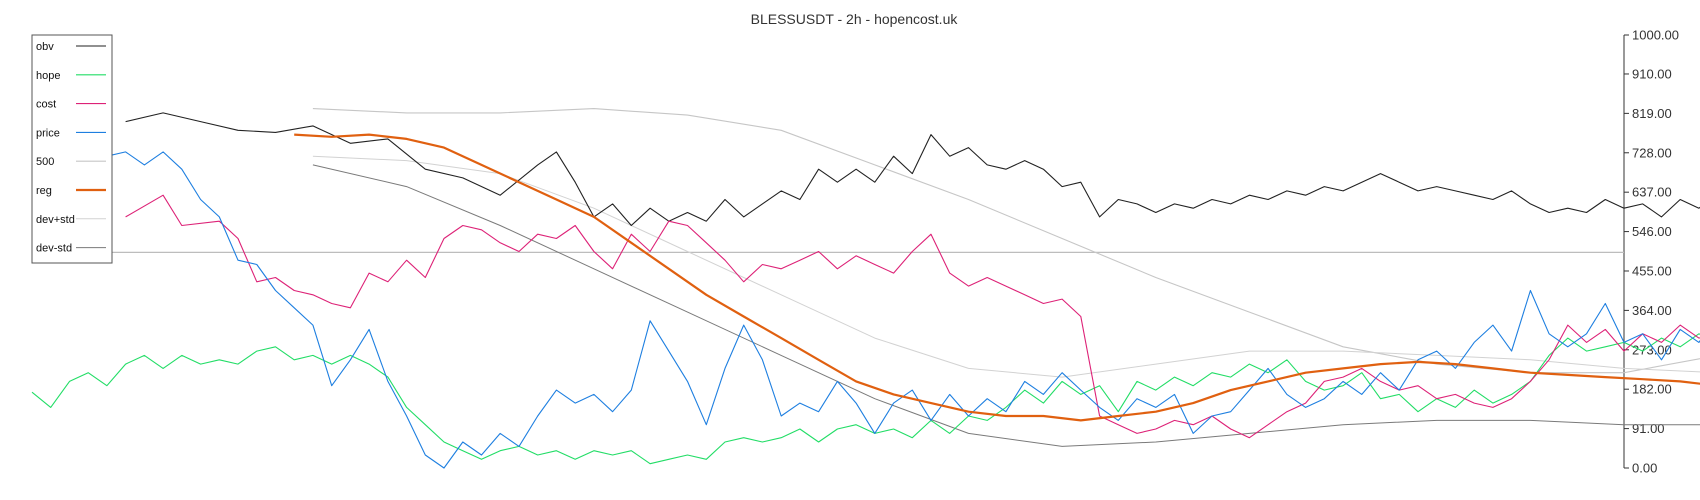 The width and height of the screenshot is (1700, 500). I want to click on legend-label-dev-std: dev-std, so click(54, 249).